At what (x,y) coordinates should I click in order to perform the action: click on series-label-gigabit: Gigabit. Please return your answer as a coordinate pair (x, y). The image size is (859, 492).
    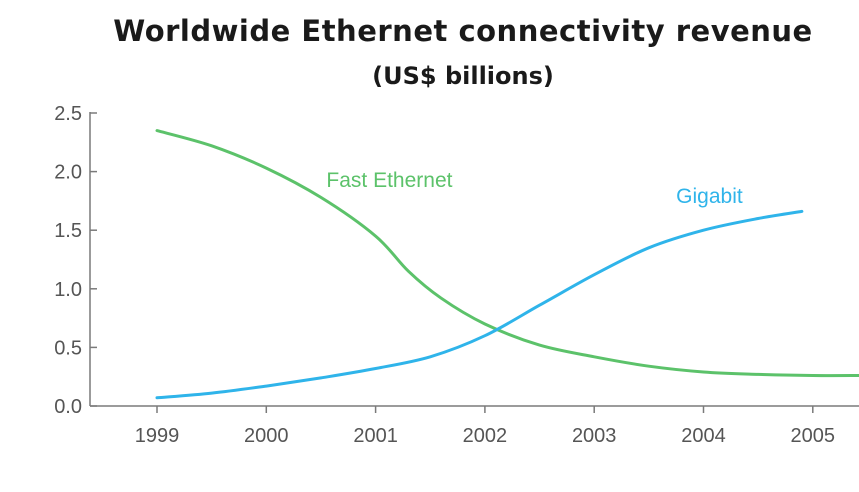
    Looking at the image, I should click on (709, 196).